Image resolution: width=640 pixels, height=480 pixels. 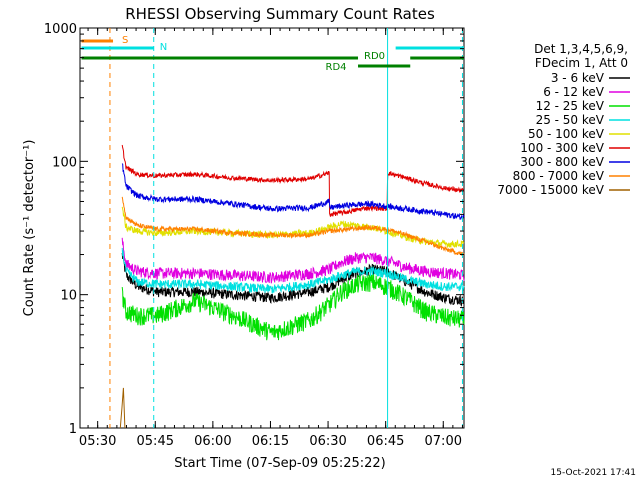 What do you see at coordinates (293, 191) in the screenshot?
I see `series-line-300-800-keV` at bounding box center [293, 191].